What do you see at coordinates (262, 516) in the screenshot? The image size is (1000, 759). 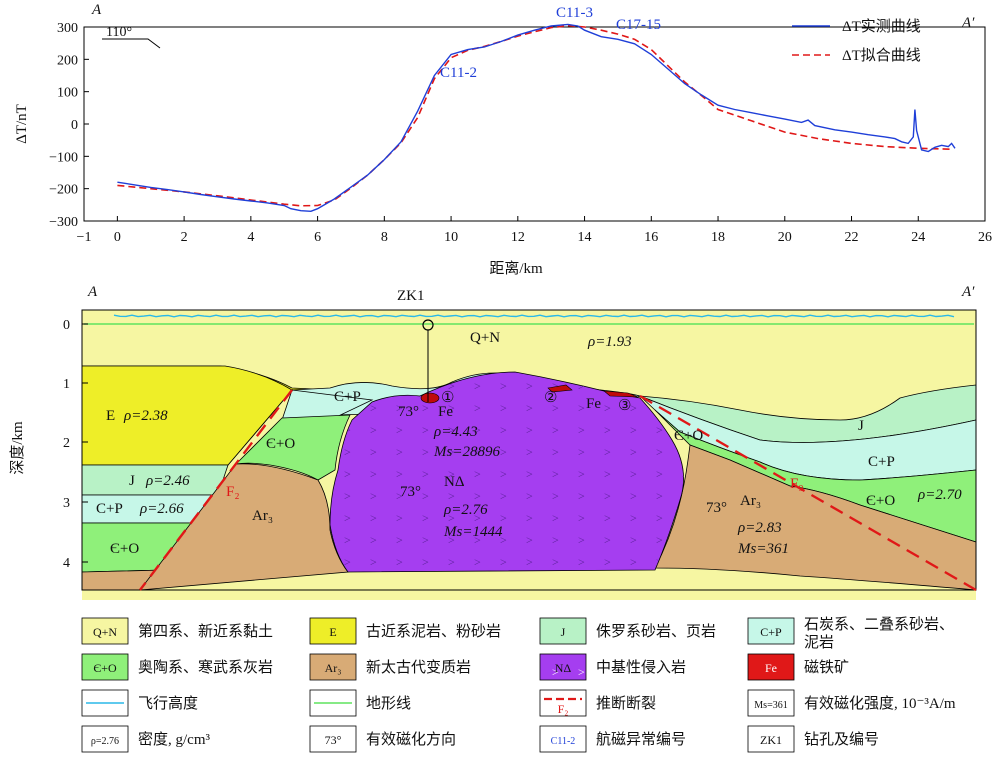 I see `label-ar-left: Ar₃` at bounding box center [262, 516].